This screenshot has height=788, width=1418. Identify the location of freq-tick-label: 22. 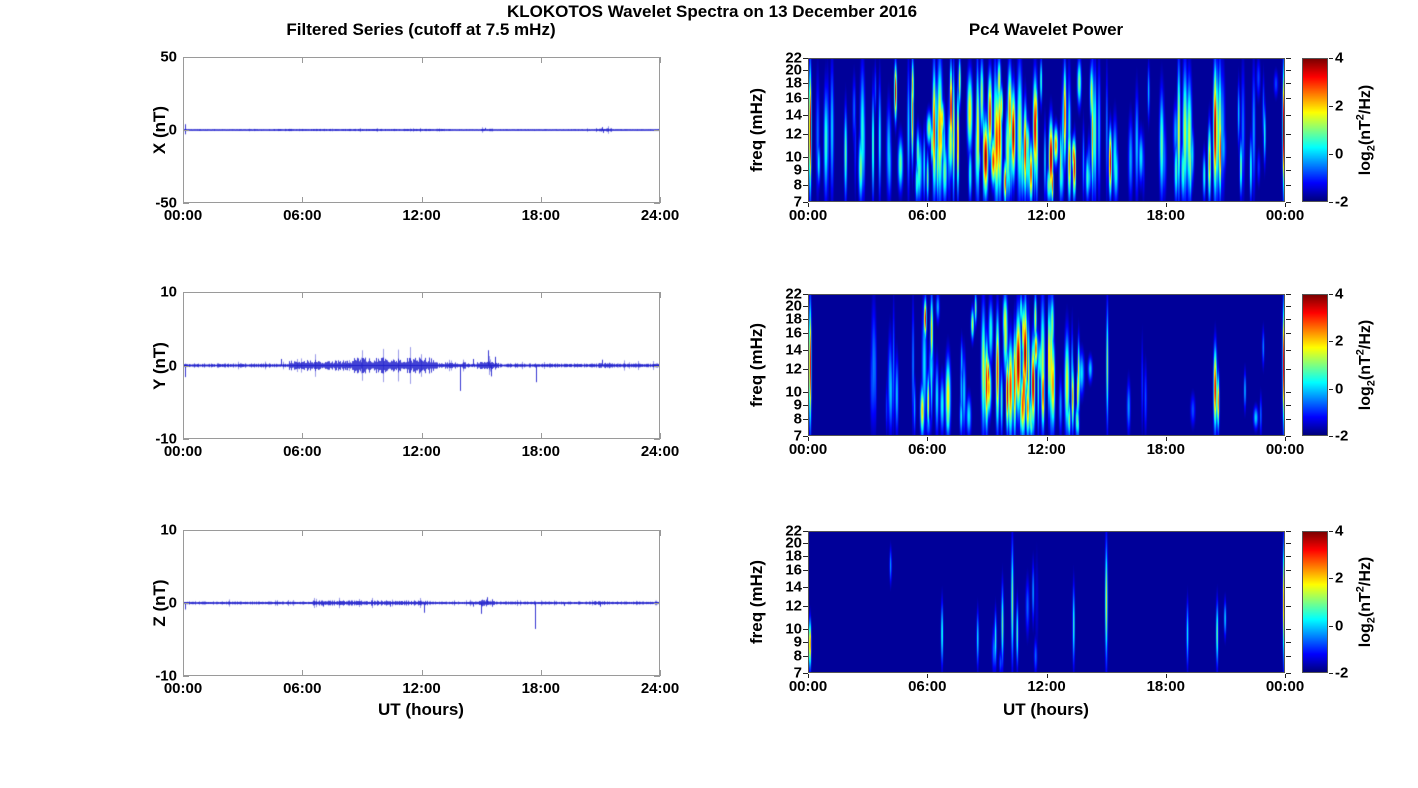
(793, 531).